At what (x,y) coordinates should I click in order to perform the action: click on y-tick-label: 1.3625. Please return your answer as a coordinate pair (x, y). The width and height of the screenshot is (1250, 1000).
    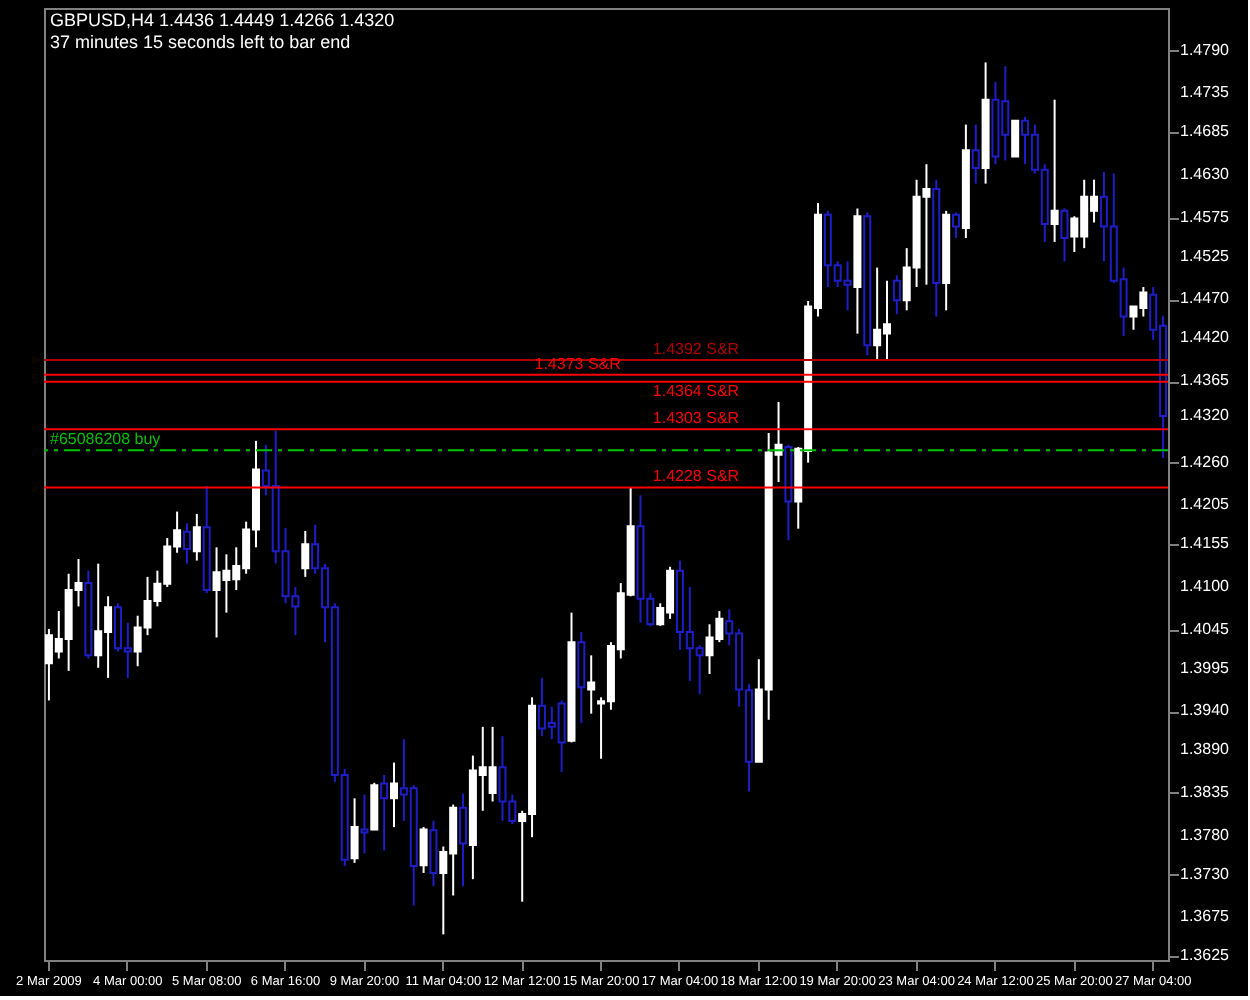
    Looking at the image, I should click on (1205, 955).